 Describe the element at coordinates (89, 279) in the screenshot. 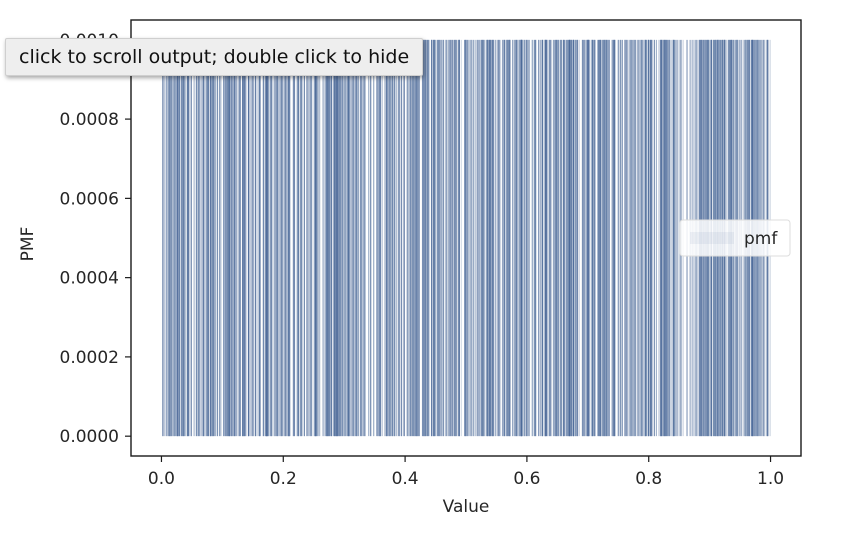

I see `y-tick-label: 0.0004` at that location.